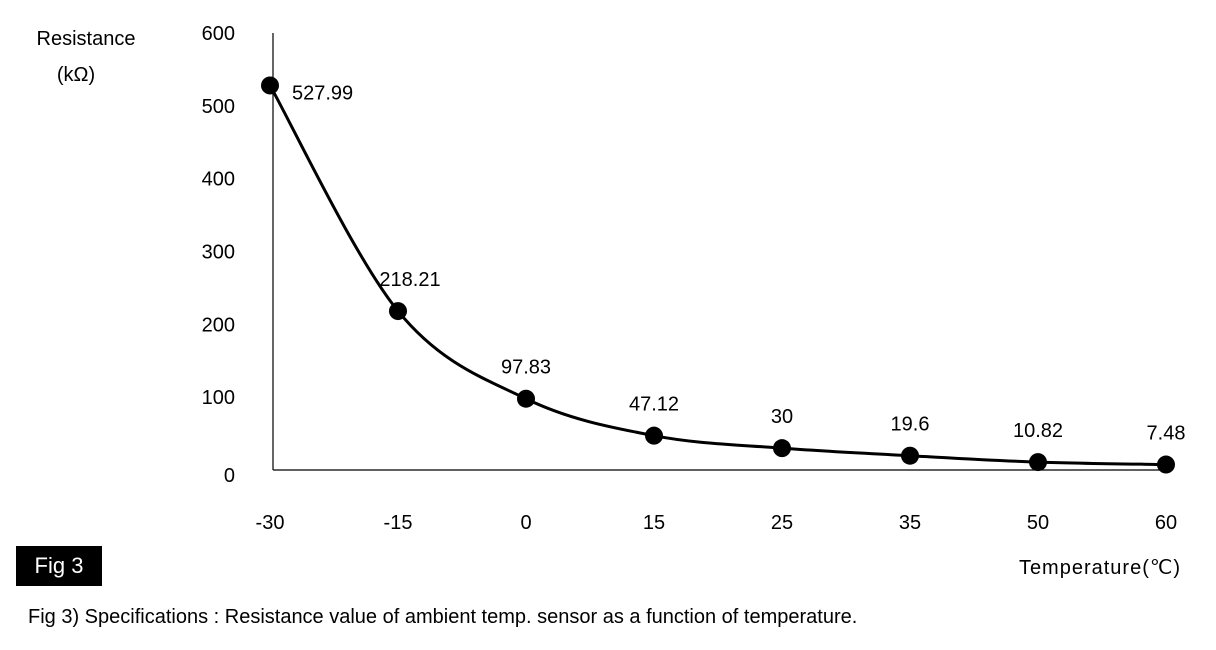 This screenshot has height=650, width=1216. Describe the element at coordinates (86, 39) in the screenshot. I see `y-axis-label: Resistance` at that location.